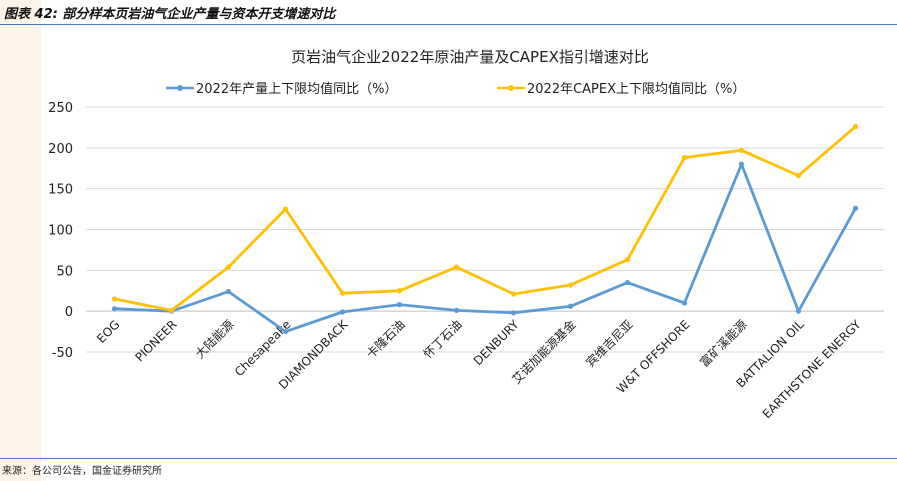 The height and width of the screenshot is (481, 897). I want to click on x-tick-label: DENBURY, so click(496, 342).